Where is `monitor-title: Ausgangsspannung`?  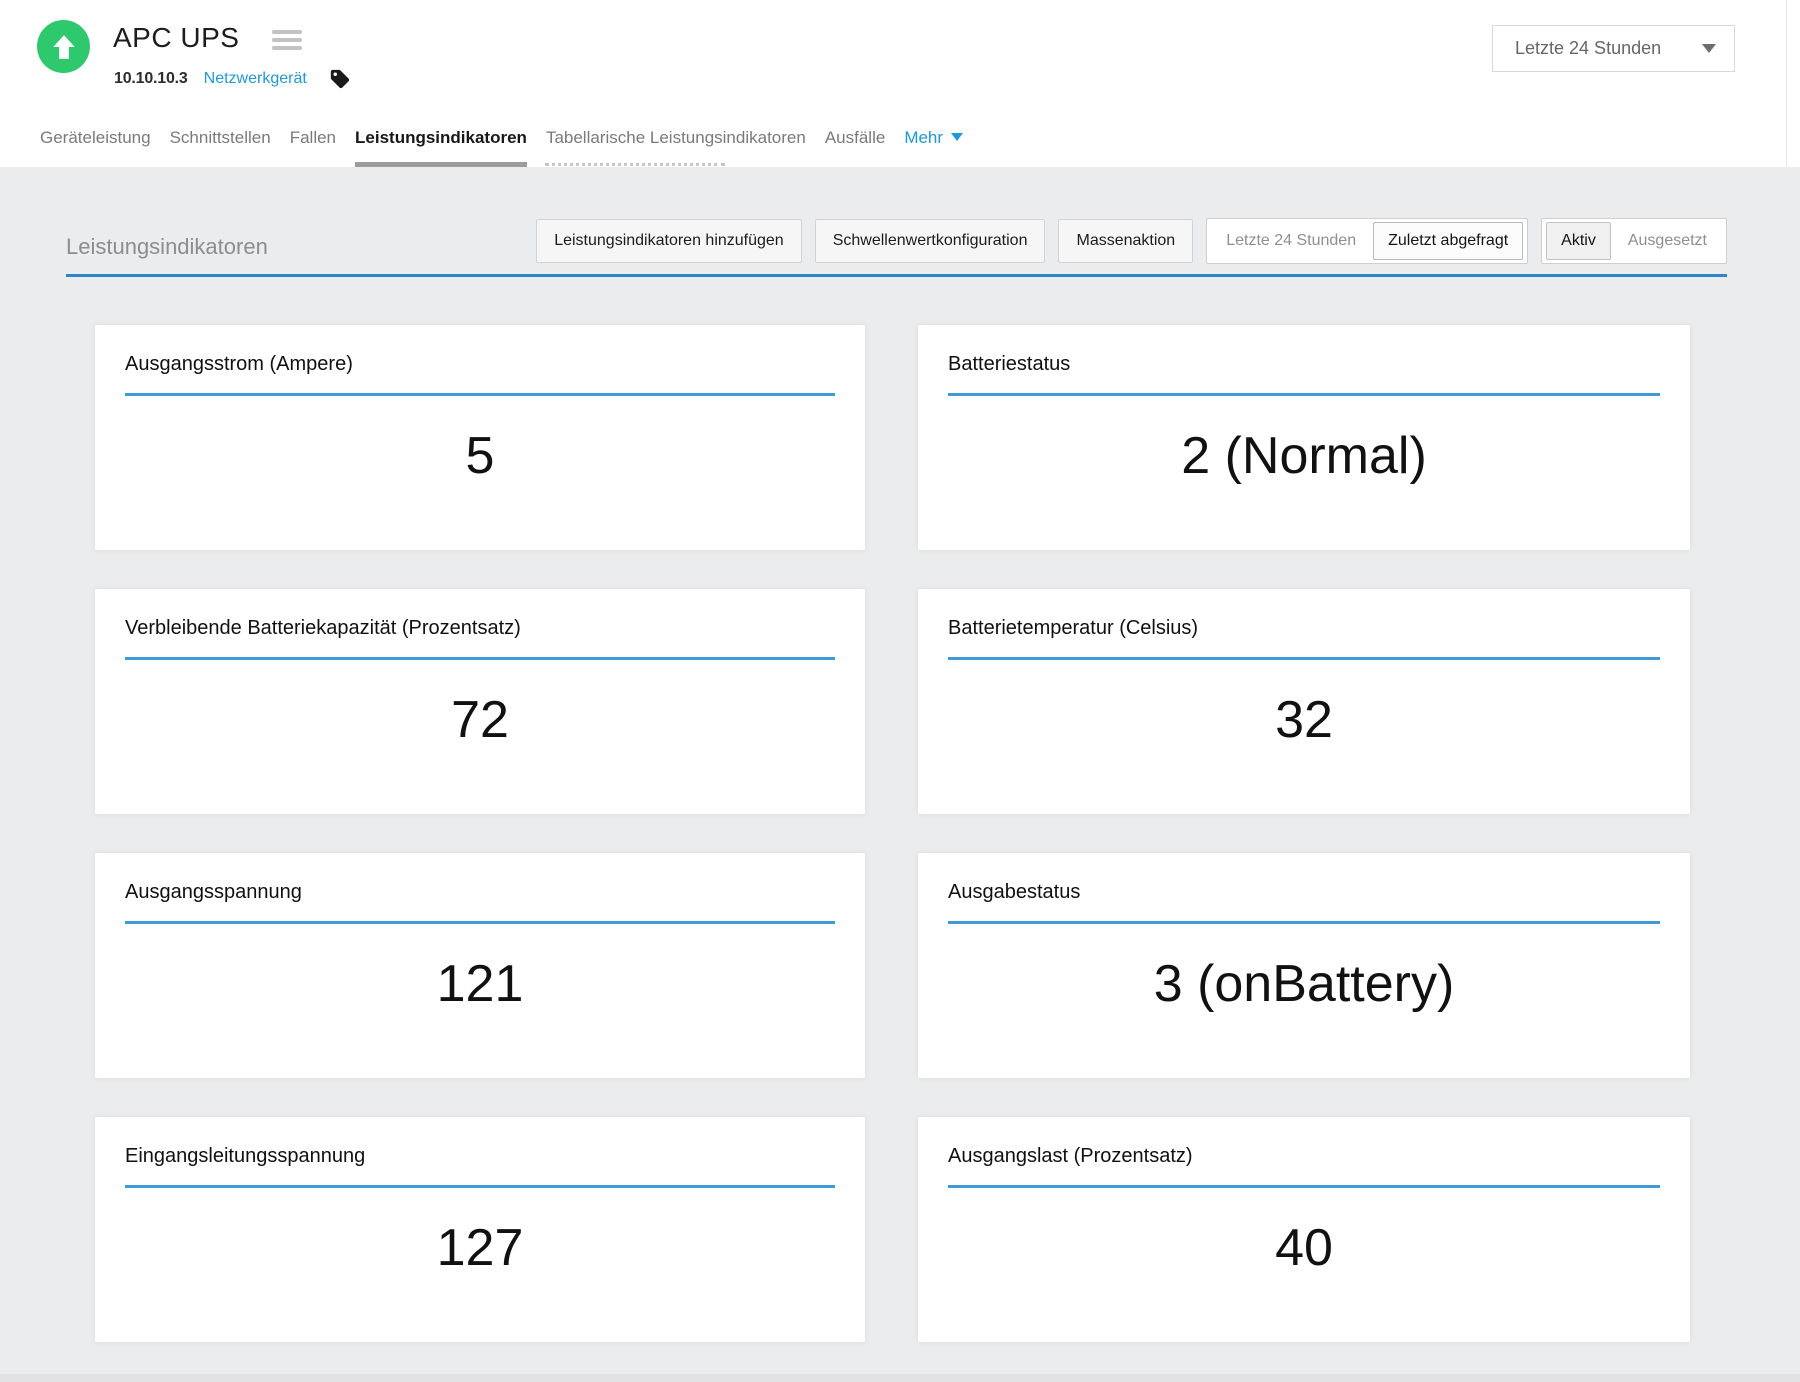
monitor-title: Ausgangsspannung is located at coordinates (213, 892).